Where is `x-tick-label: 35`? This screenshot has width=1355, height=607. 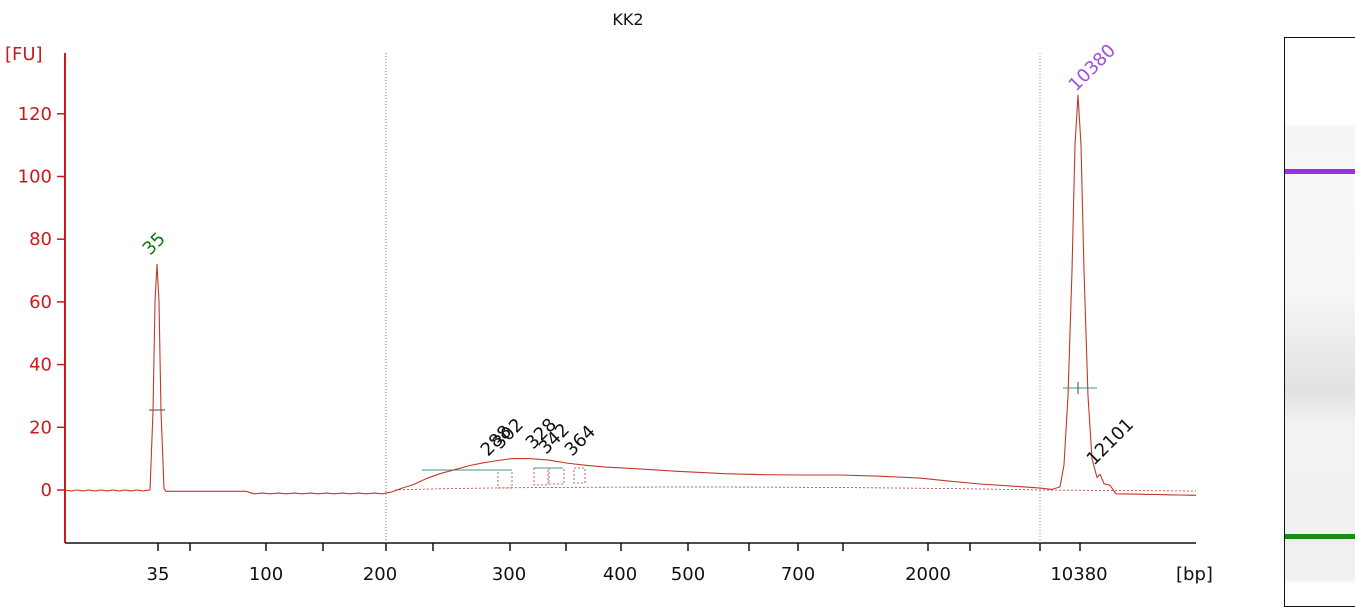
x-tick-label: 35 is located at coordinates (158, 574).